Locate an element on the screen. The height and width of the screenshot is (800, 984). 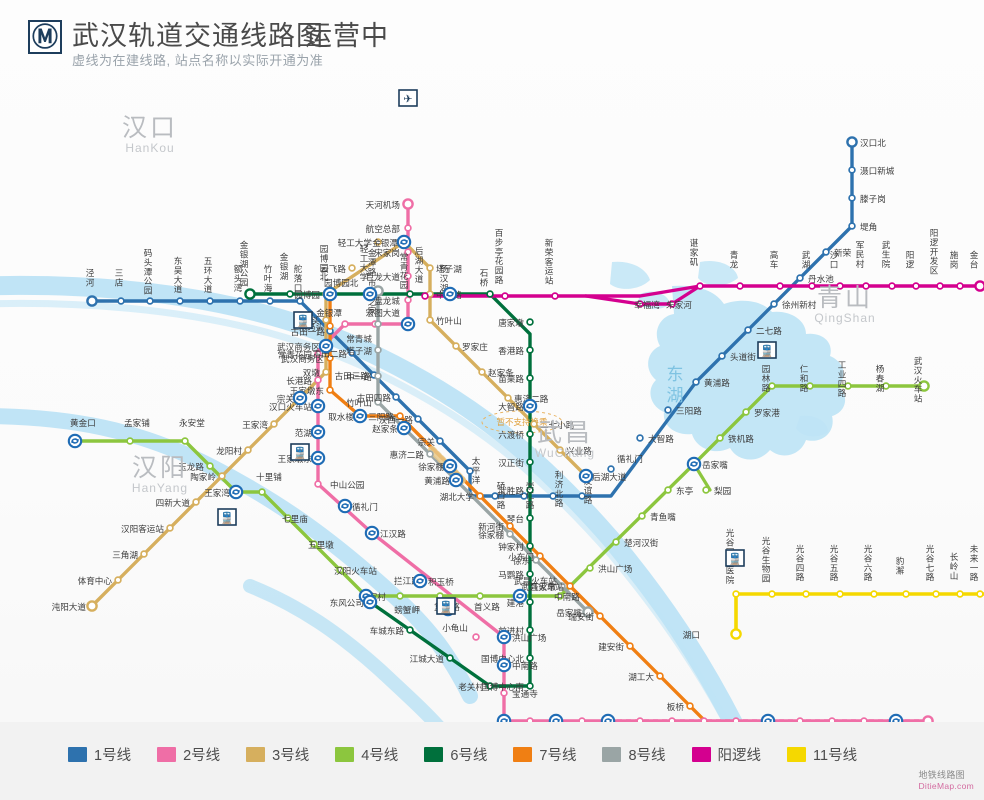
legend-item-1: 1号线 is located at coordinates (99, 754).